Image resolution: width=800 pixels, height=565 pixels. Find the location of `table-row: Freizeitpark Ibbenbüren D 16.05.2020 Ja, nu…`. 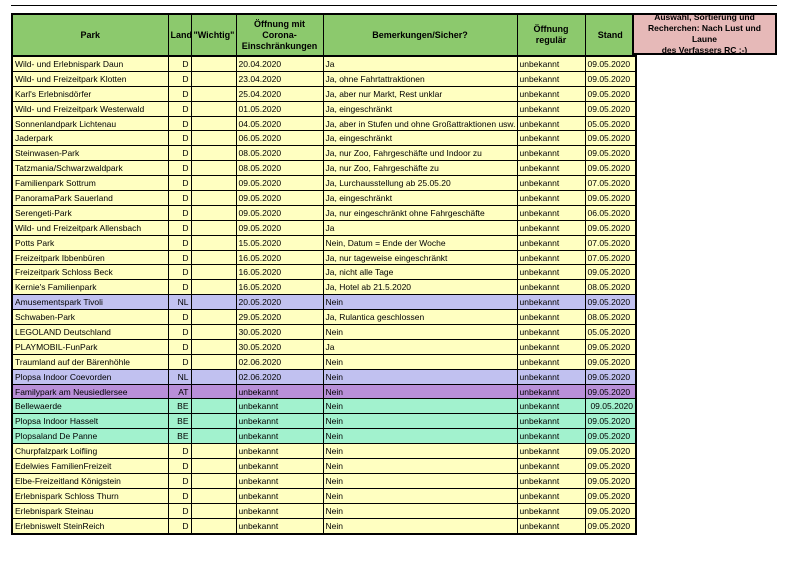

table-row: Freizeitpark Ibbenbüren D 16.05.2020 Ja, nu… is located at coordinates (324, 257).